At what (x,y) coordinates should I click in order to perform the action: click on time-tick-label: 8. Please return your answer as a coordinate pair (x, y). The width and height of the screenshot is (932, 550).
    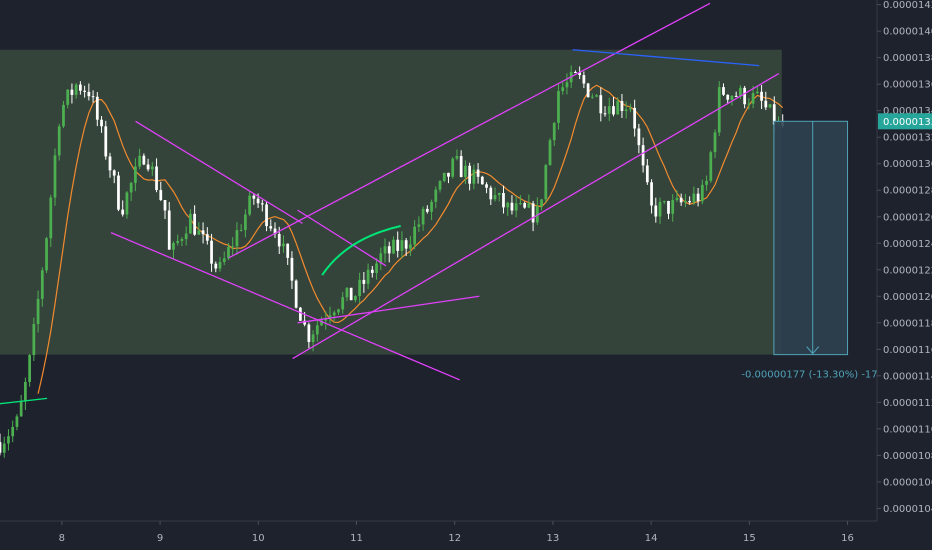
    Looking at the image, I should click on (62, 538).